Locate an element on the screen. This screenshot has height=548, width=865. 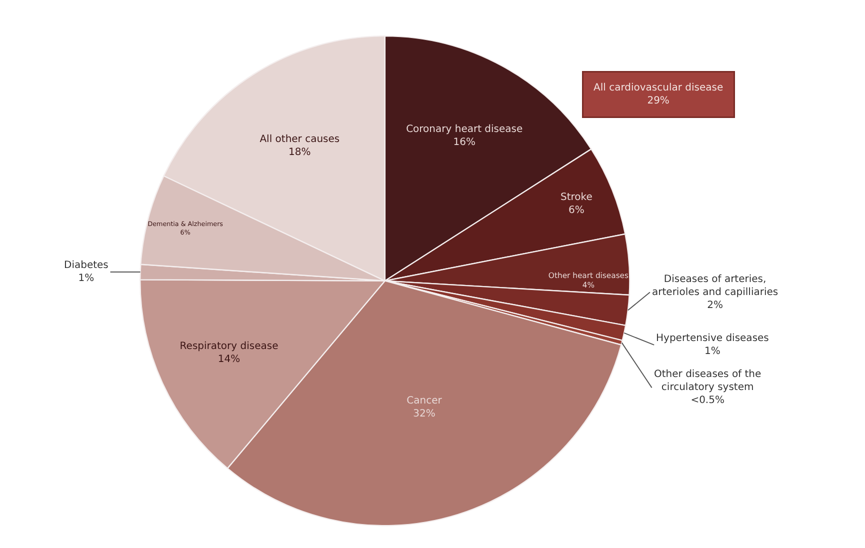
slice-label: Cancer is located at coordinates (424, 401).